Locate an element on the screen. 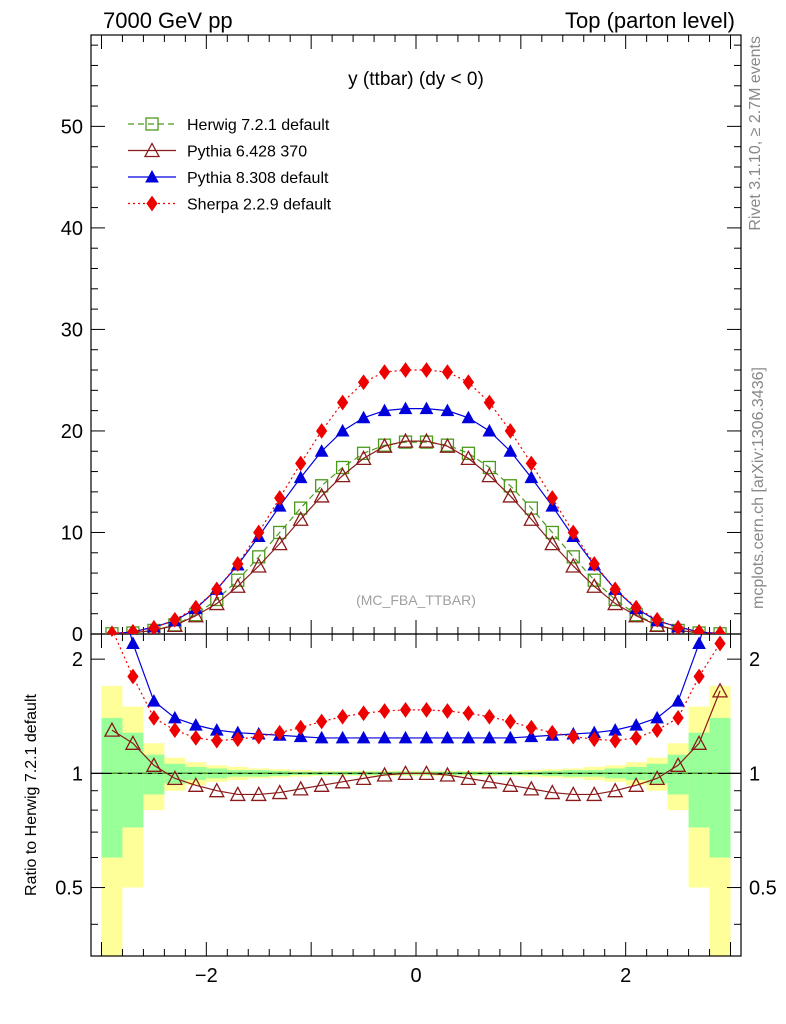 The height and width of the screenshot is (1024, 786). main-y-tick-label: 40 is located at coordinates (72, 229).